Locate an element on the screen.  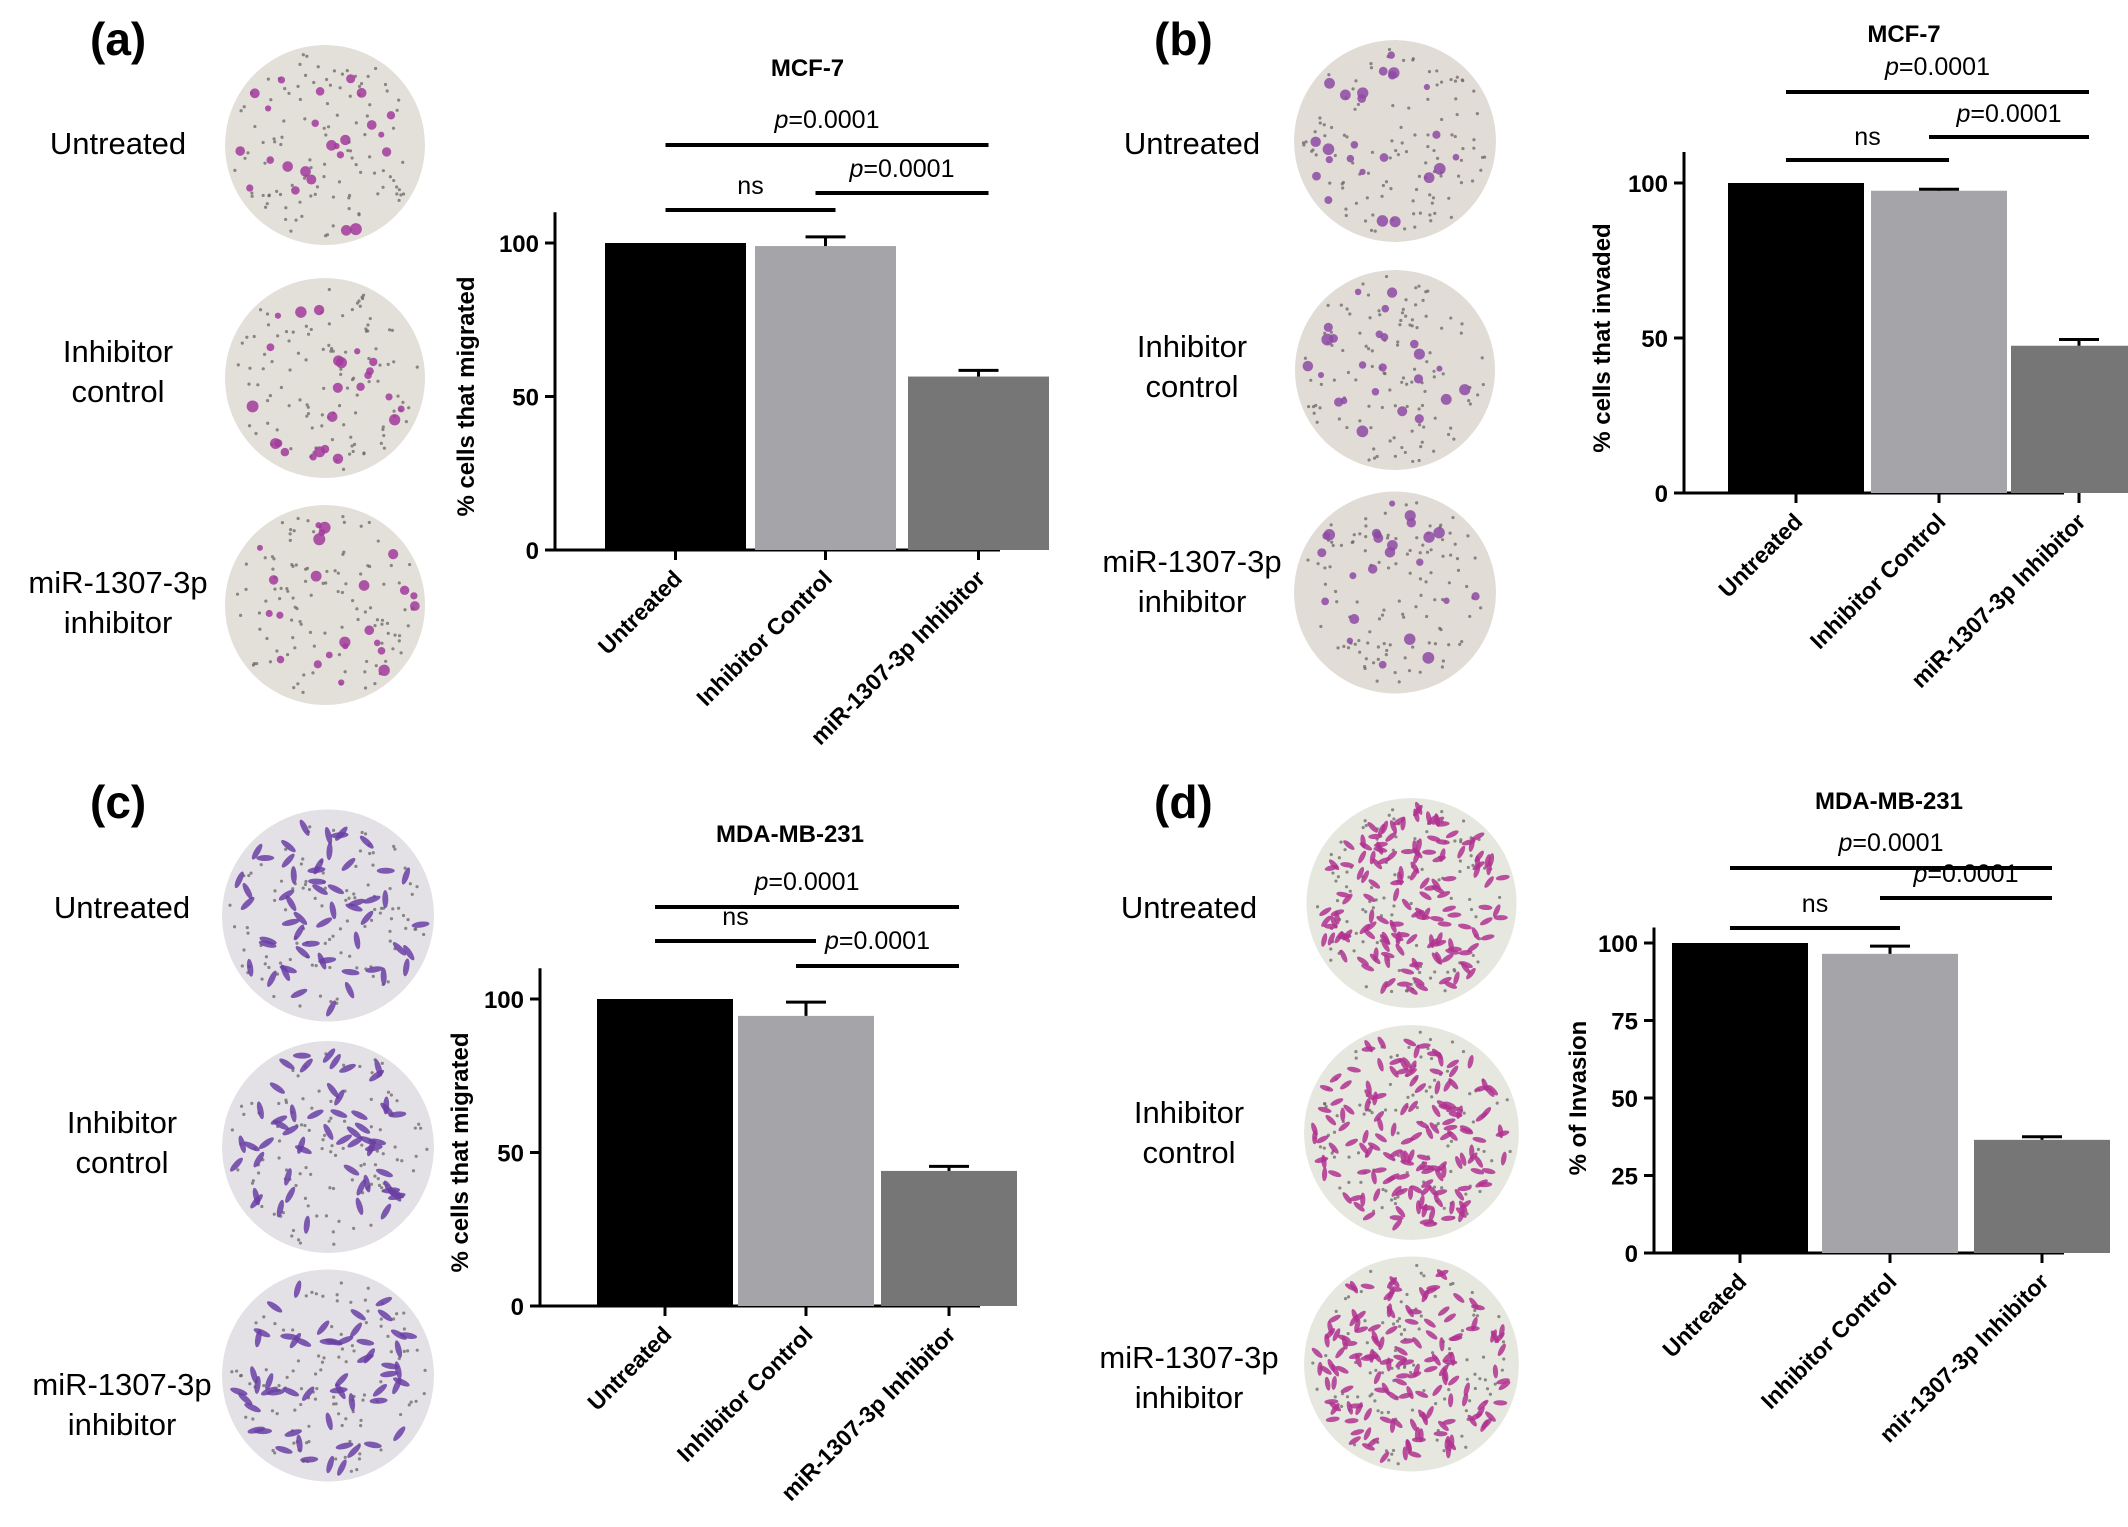
y-axis-label: % cells that invaded is located at coordinates (1602, 337).